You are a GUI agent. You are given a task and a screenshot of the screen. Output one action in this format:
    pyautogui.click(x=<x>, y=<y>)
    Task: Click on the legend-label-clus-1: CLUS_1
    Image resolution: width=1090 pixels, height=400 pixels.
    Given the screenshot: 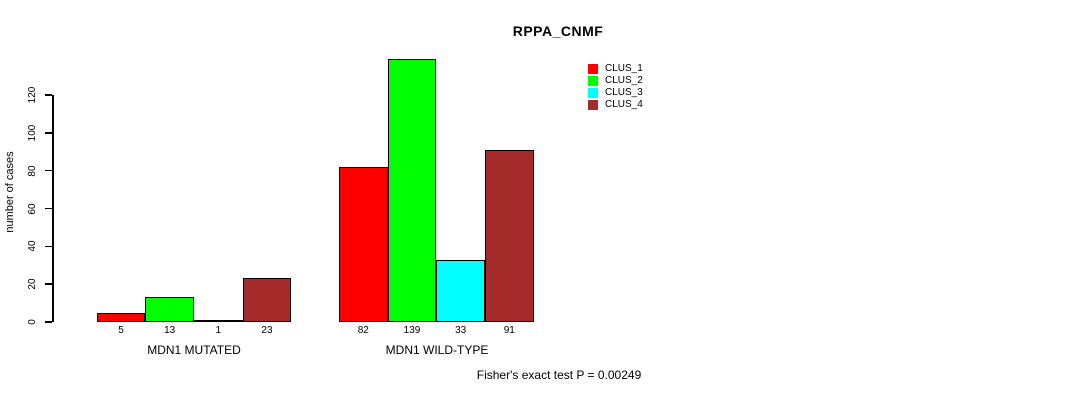 What is the action you would take?
    pyautogui.click(x=624, y=68)
    